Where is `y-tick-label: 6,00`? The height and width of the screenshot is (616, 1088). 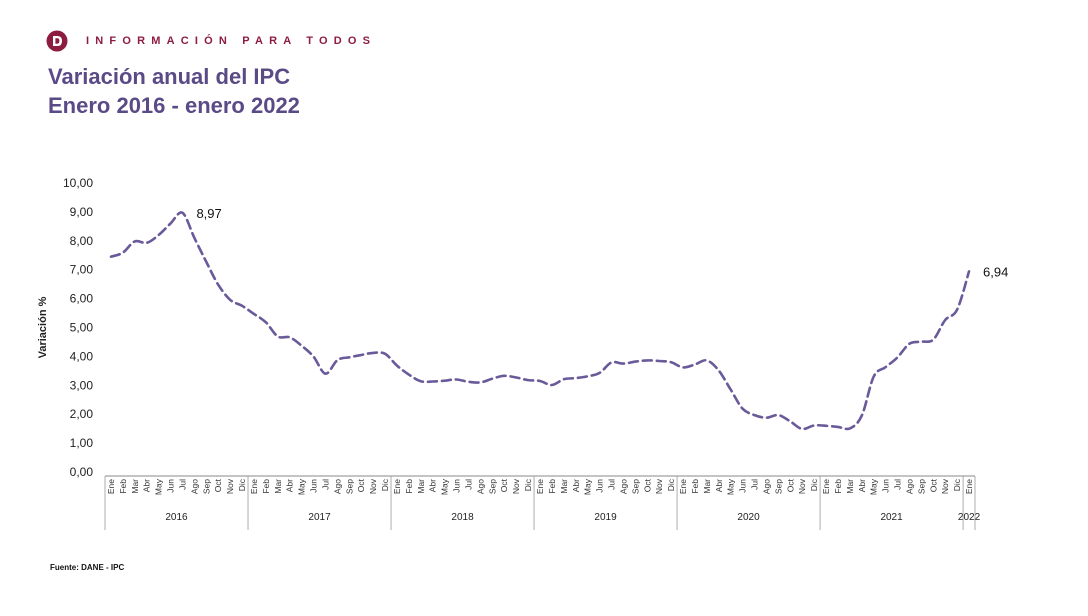
y-tick-label: 6,00 is located at coordinates (82, 299).